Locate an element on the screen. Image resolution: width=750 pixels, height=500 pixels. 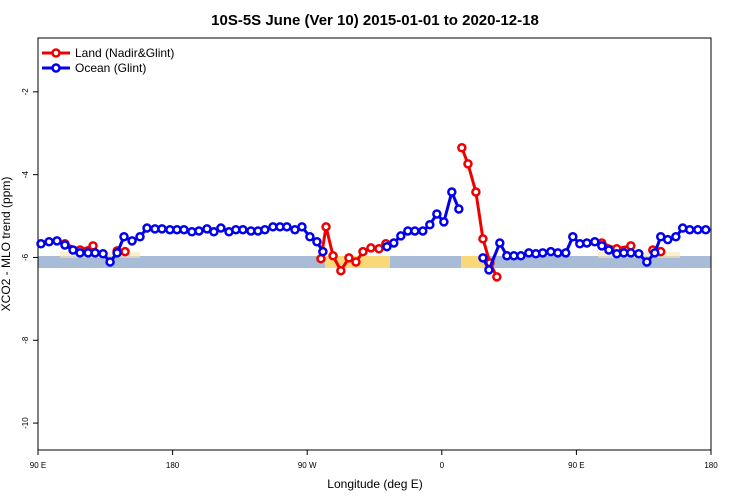
y-tick-label: -4 is located at coordinates (25, 175).